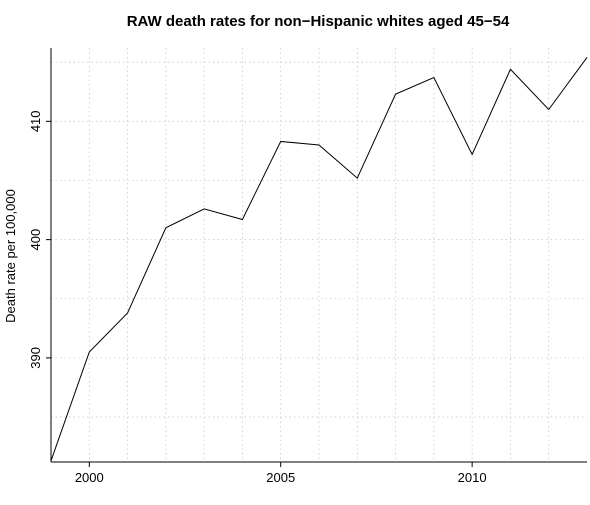 This screenshot has width=590, height=505. What do you see at coordinates (472, 477) in the screenshot?
I see `x-tick-label: 2010` at bounding box center [472, 477].